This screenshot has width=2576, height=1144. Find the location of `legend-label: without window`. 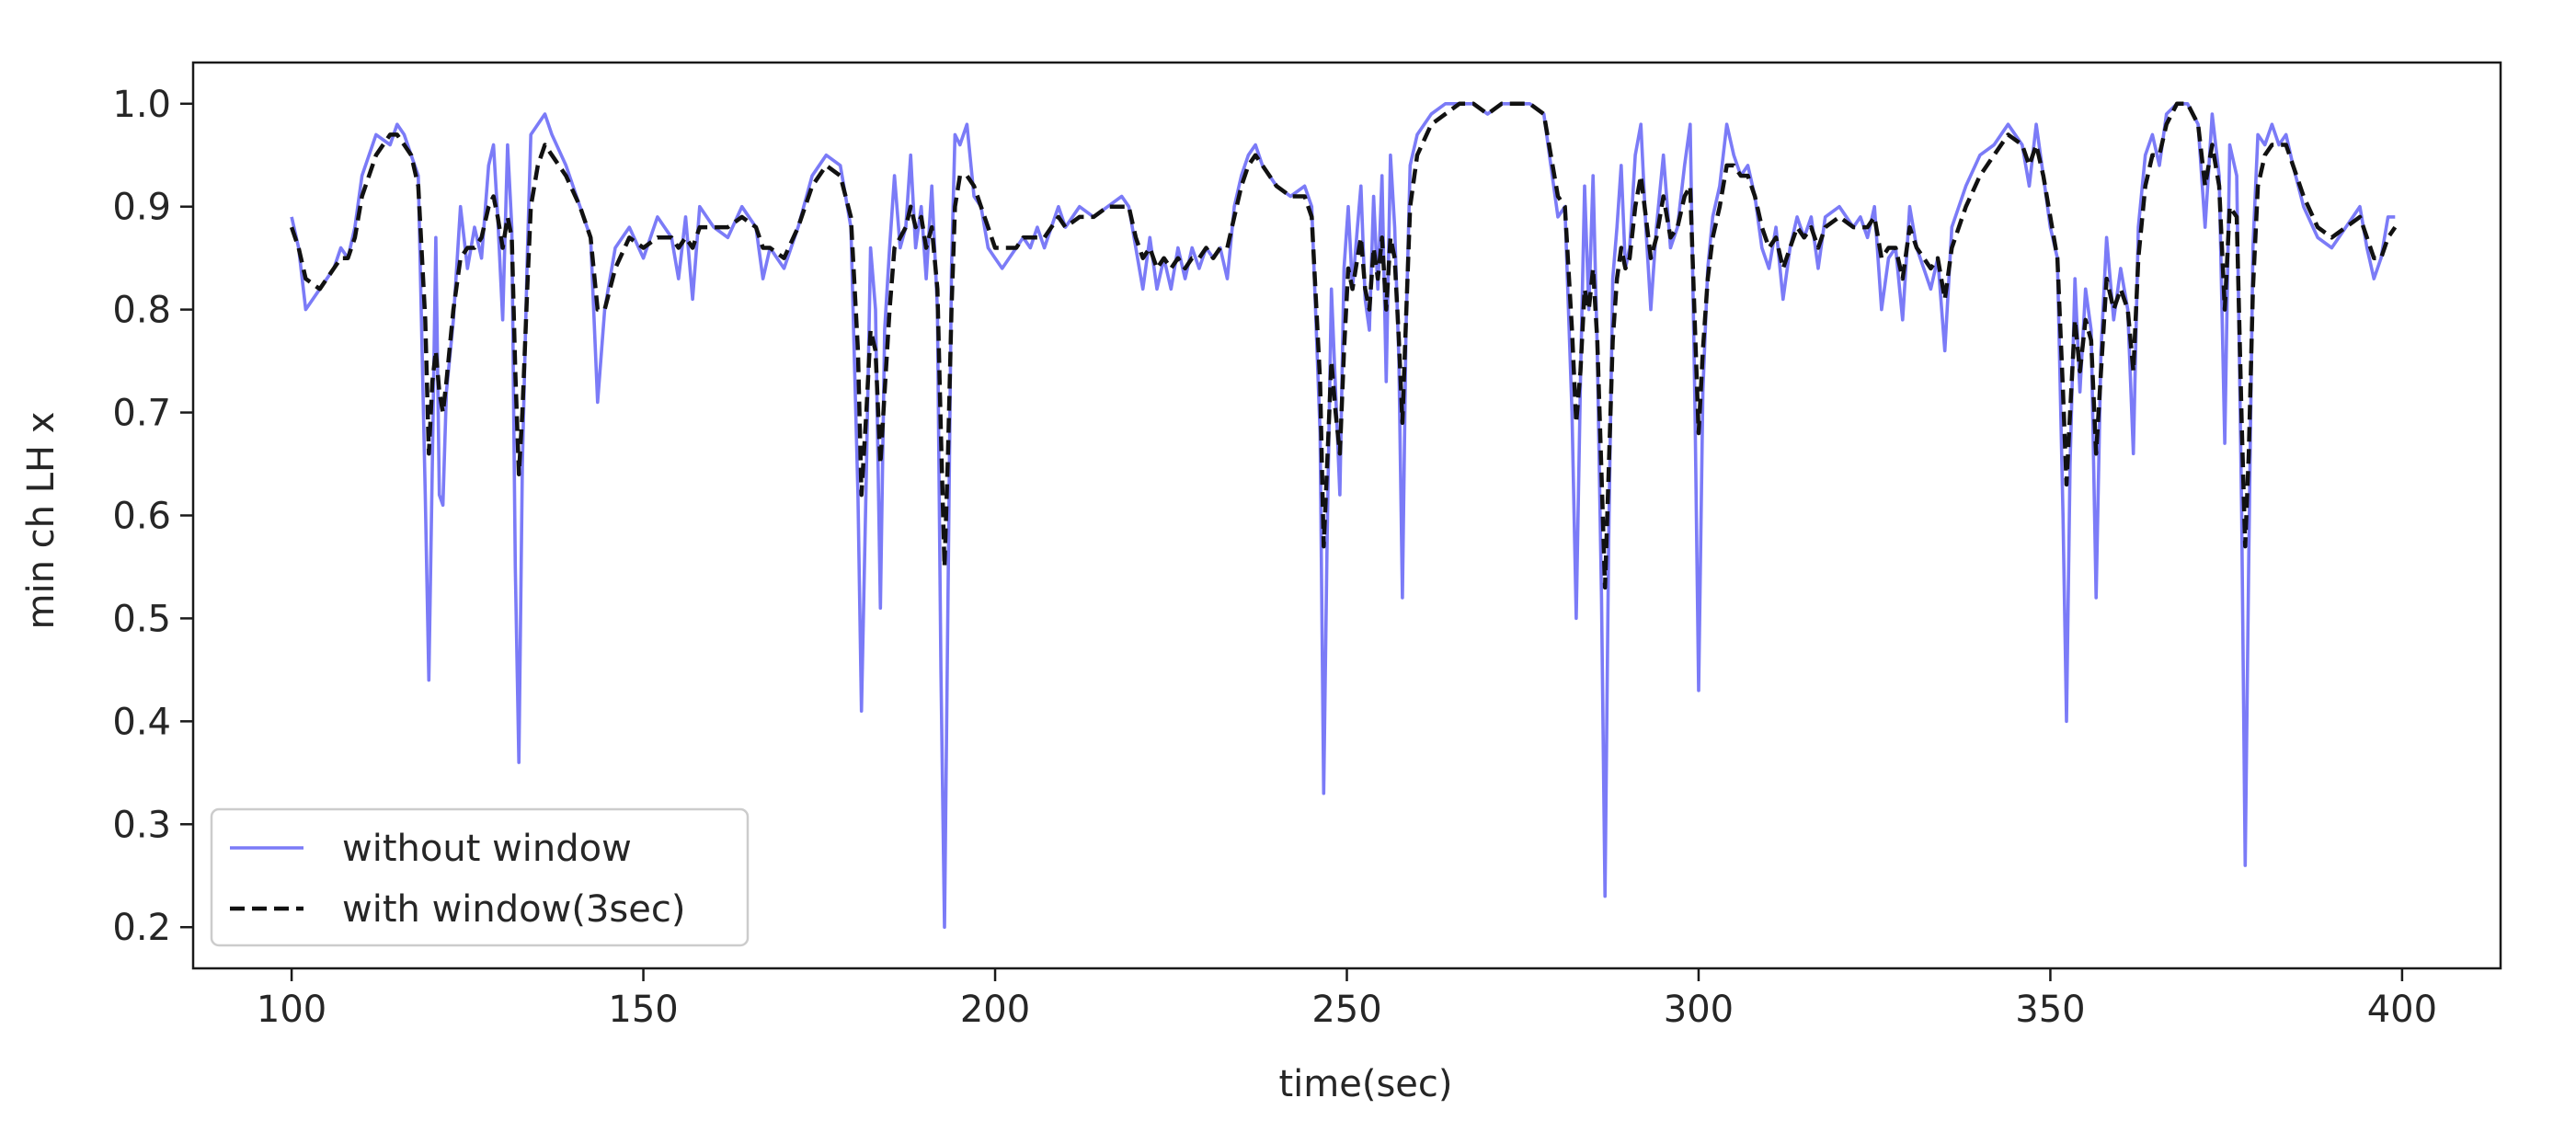

legend-label: without window is located at coordinates (487, 849).